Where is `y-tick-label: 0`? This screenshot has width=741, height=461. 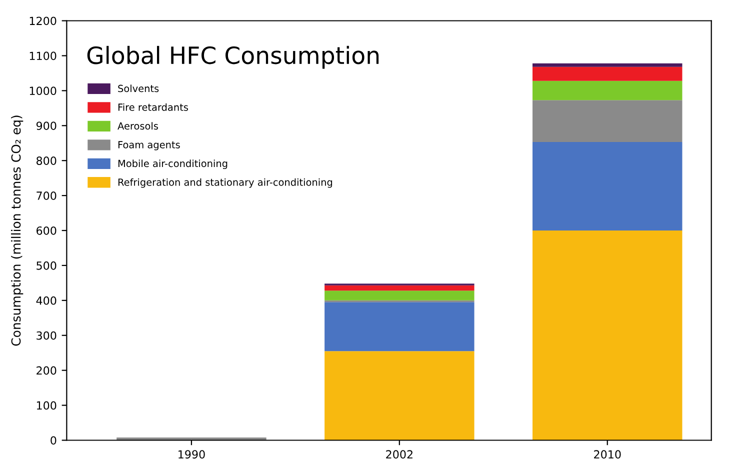
y-tick-label: 0 is located at coordinates (53, 440).